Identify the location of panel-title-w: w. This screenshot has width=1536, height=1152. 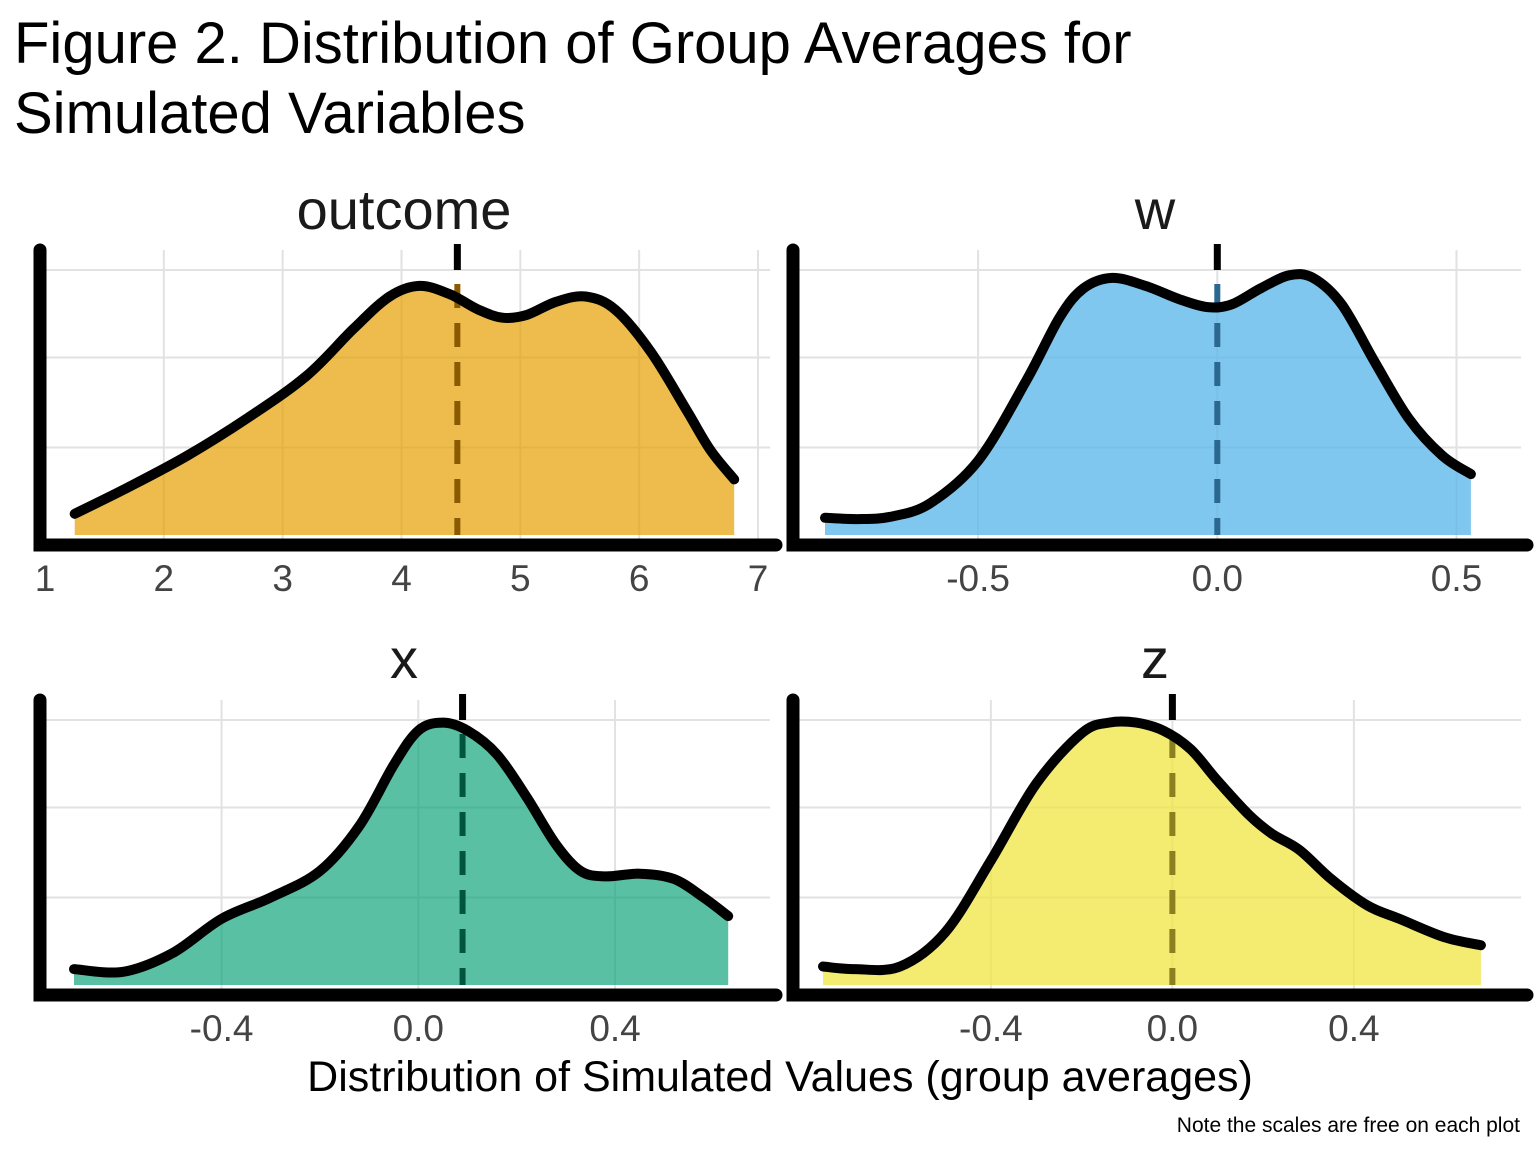
(1155, 209).